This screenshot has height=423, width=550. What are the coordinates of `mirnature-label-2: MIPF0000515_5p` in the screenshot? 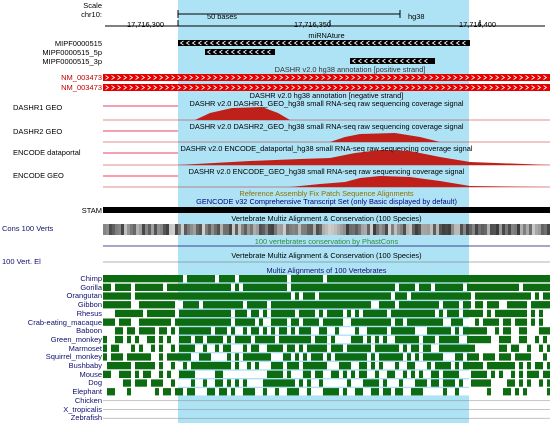 It's located at (72, 52).